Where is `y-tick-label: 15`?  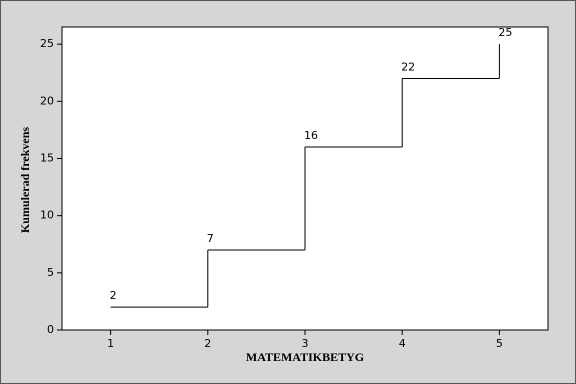
y-tick-label: 15 is located at coordinates (47, 157).